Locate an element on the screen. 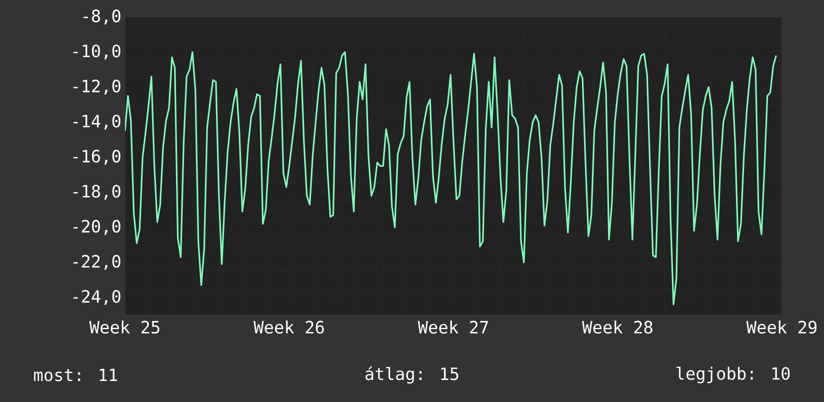  y-tick-label: -18,0 is located at coordinates (96, 192).